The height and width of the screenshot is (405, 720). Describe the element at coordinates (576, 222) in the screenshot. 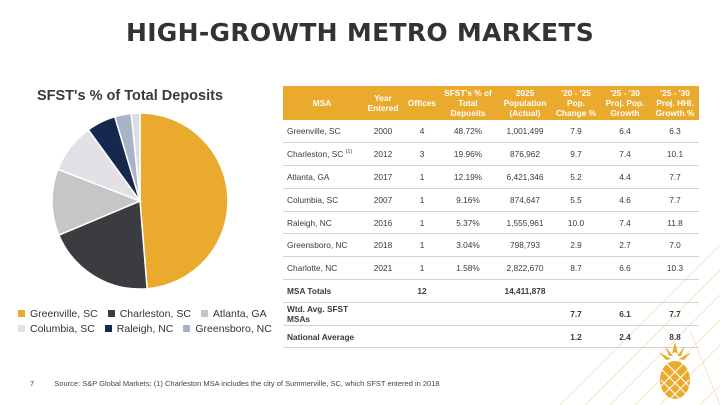

I see `cell-chg-text: 10.0` at that location.